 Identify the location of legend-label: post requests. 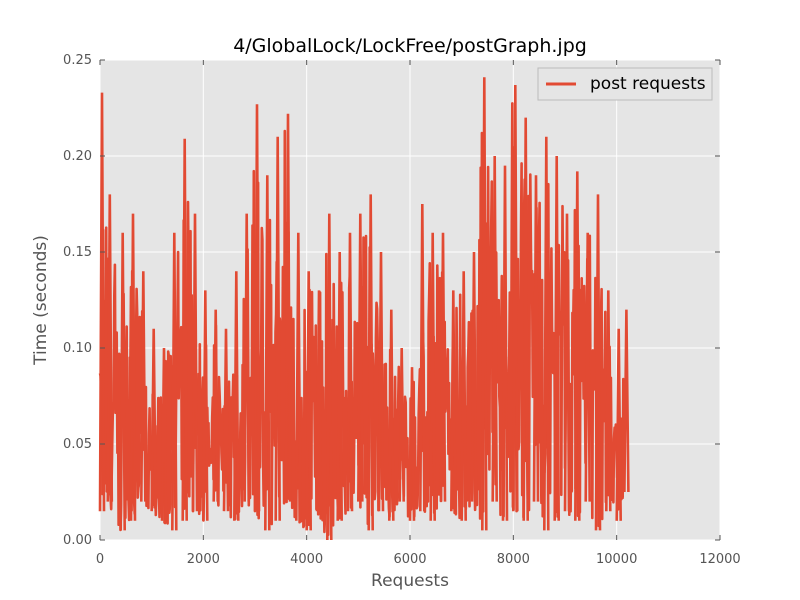
(648, 84).